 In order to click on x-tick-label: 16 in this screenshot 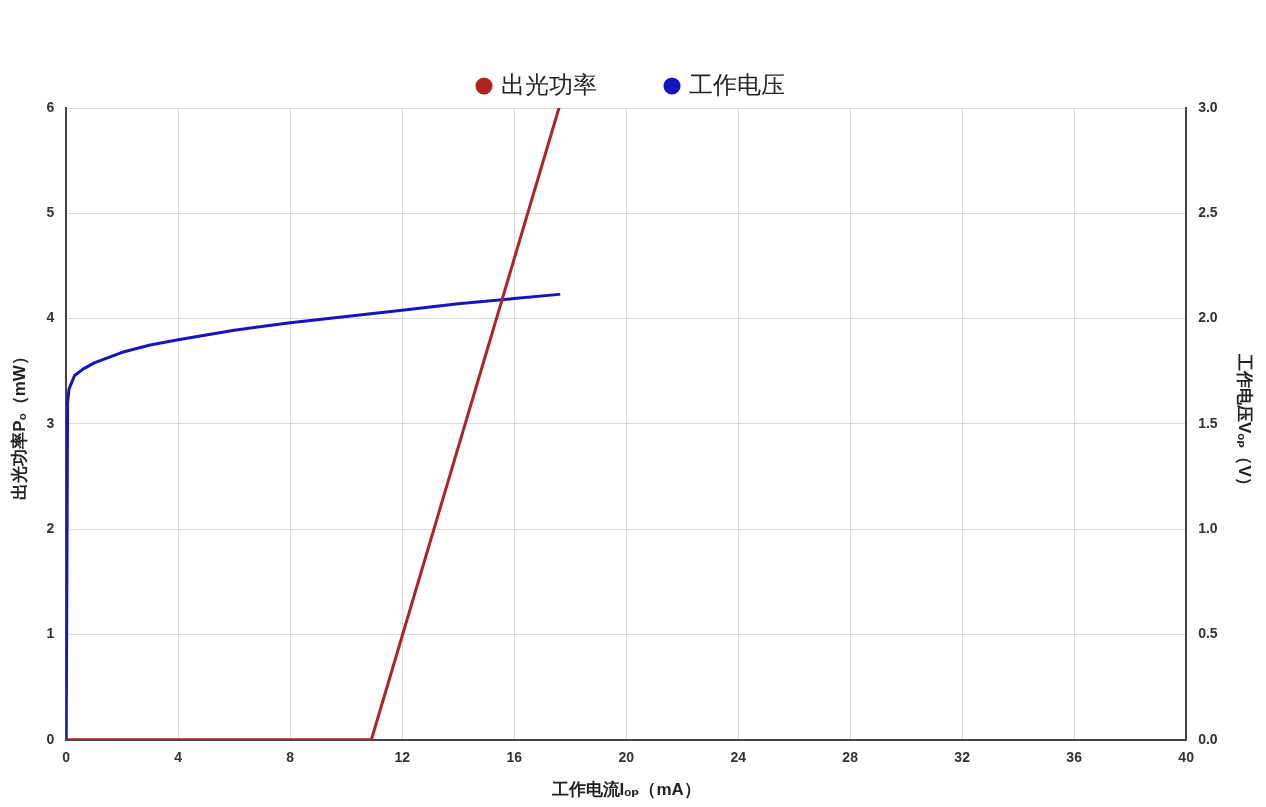, I will do `click(514, 757)`.